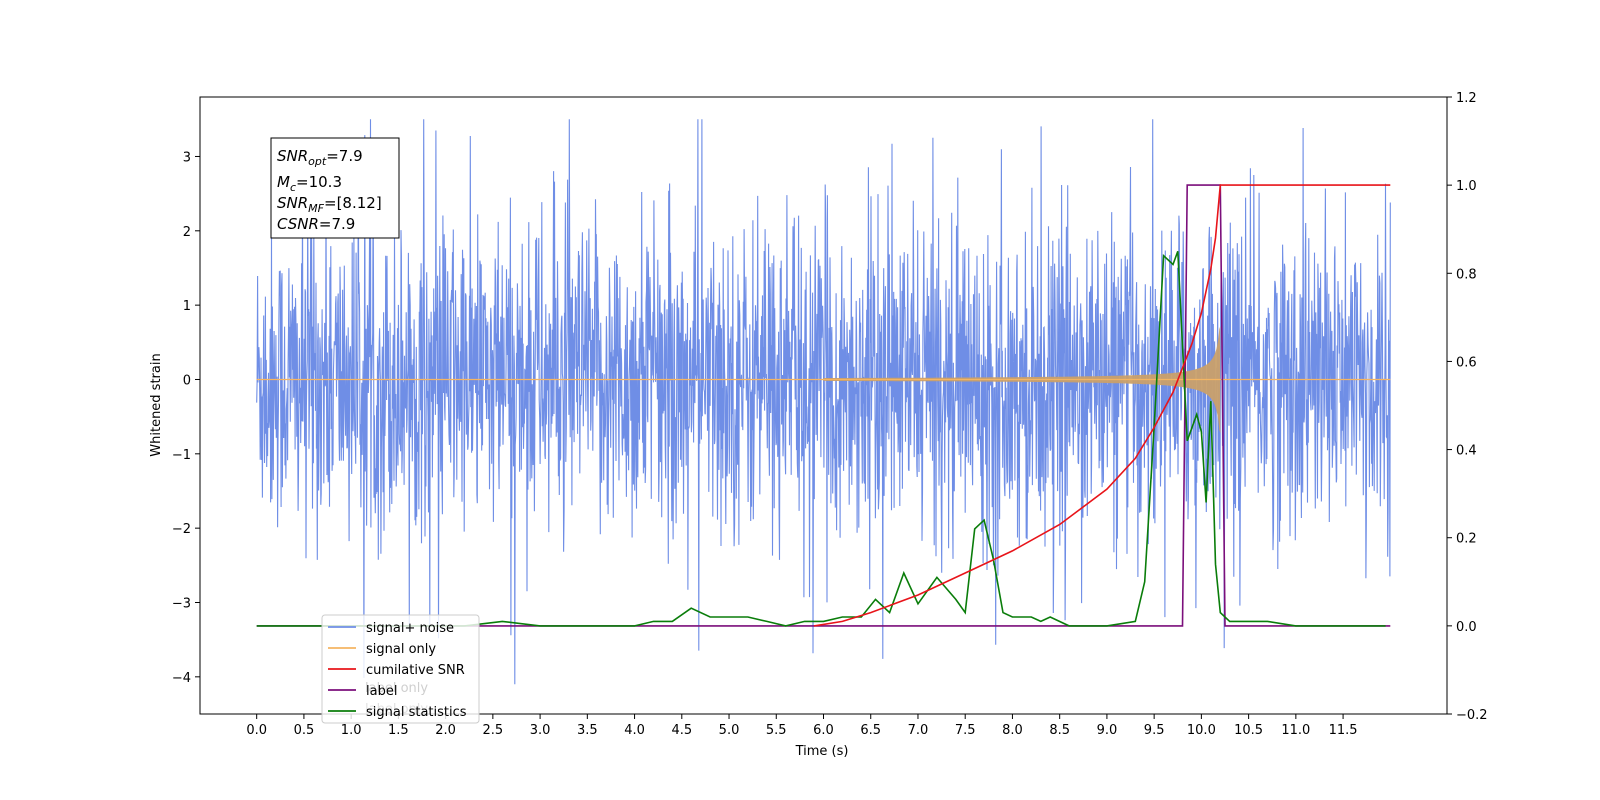 This screenshot has width=1600, height=800. Describe the element at coordinates (316, 224) in the screenshot. I see `csnr-text: CSNR=7.9` at that location.